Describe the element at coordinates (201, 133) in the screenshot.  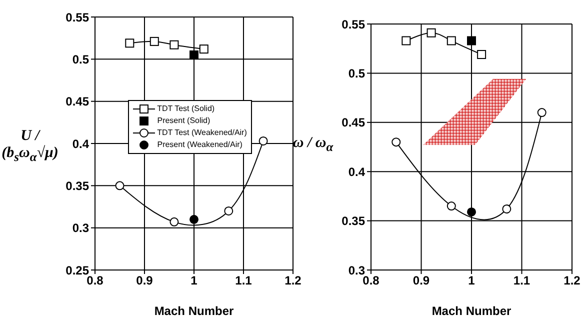
I see `legend-label: TDT Test (Weakened/Air)` at that location.